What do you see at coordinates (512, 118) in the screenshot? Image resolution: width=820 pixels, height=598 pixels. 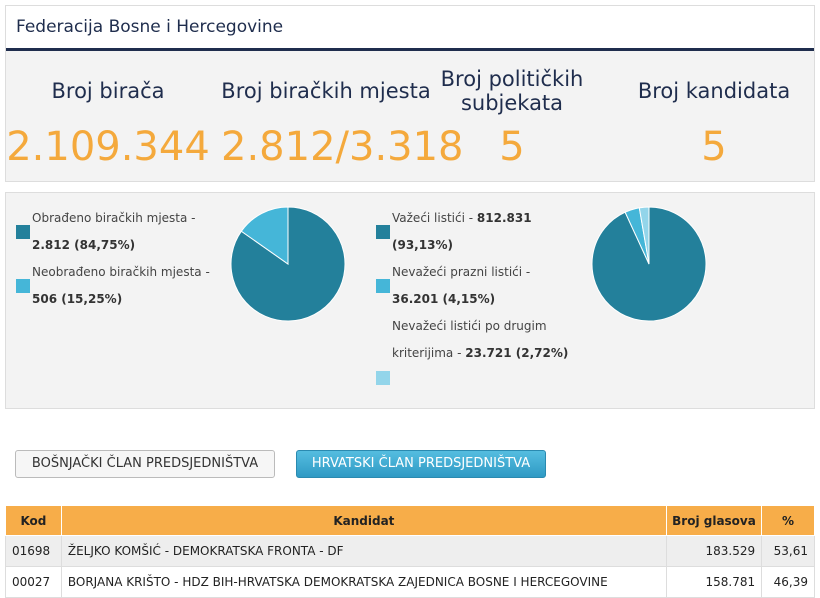 I see `stat: Broj političkih subjekata 5` at bounding box center [512, 118].